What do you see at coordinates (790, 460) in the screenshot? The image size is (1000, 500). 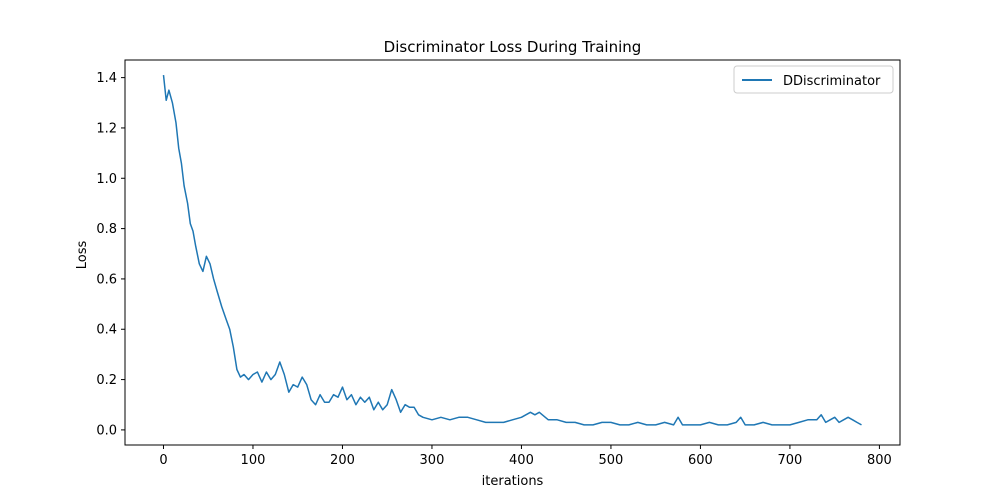 I see `x-tick-label: 700` at bounding box center [790, 460].